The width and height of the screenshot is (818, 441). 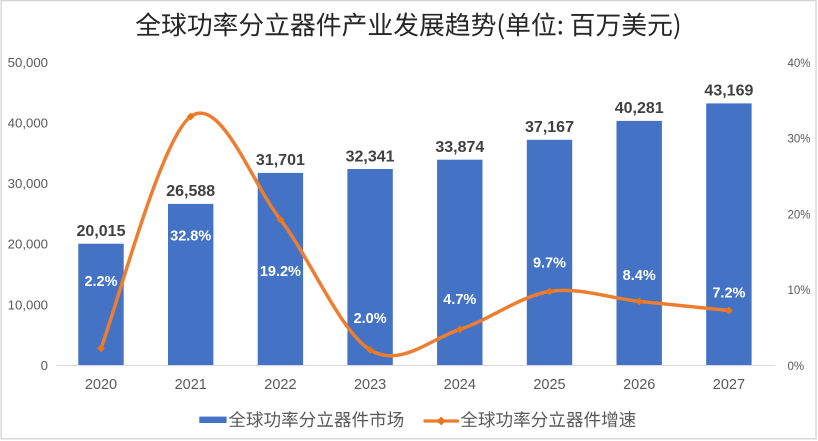 I want to click on svg-text: 2023, so click(x=370, y=385).